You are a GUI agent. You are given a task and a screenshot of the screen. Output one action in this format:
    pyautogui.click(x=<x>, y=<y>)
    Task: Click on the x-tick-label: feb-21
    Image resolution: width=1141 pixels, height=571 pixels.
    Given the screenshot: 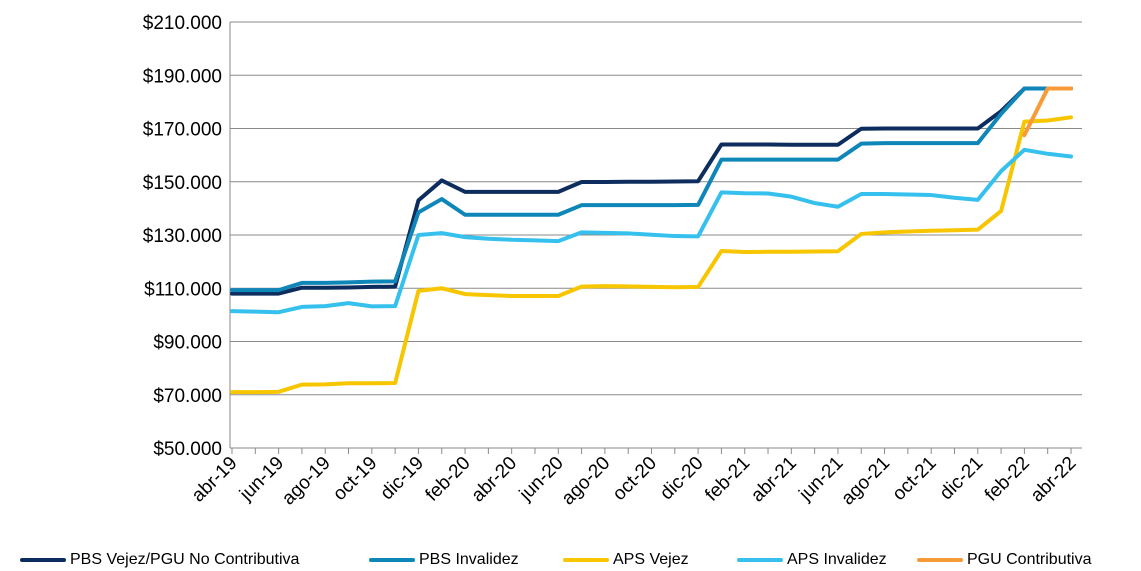 What is the action you would take?
    pyautogui.click(x=727, y=479)
    